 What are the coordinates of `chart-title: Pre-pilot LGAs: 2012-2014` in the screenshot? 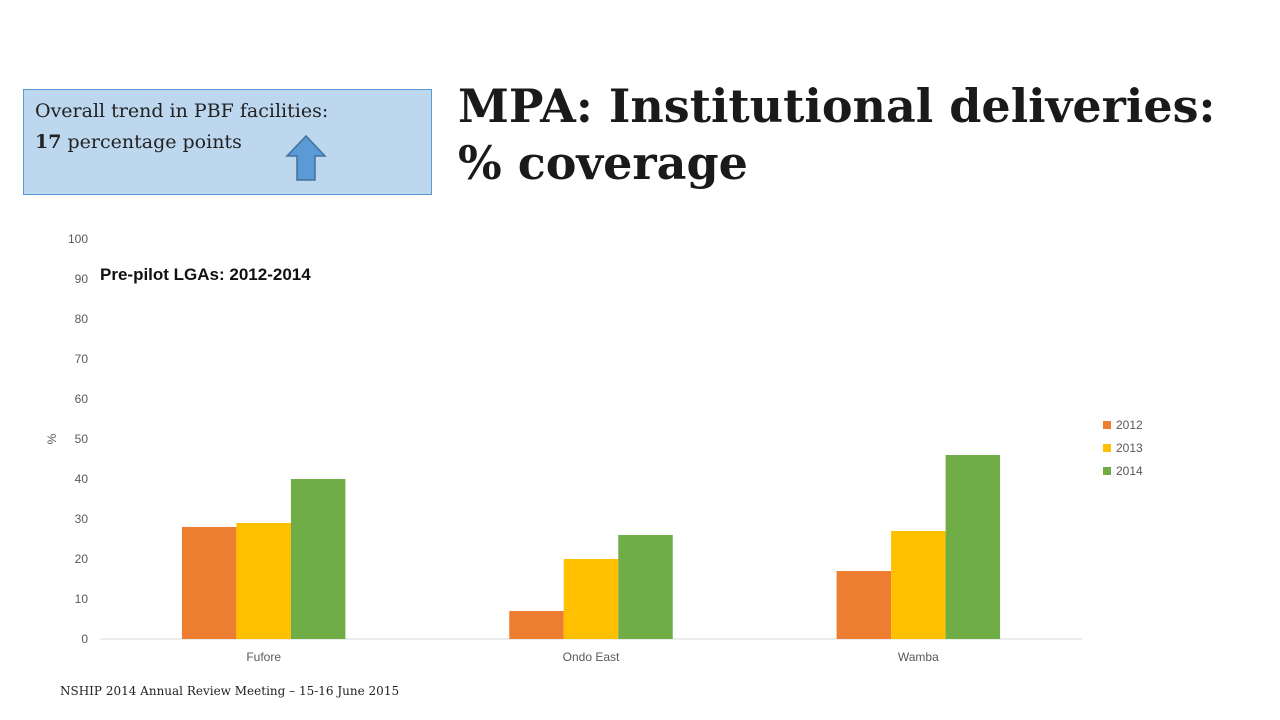 It's located at (205, 274).